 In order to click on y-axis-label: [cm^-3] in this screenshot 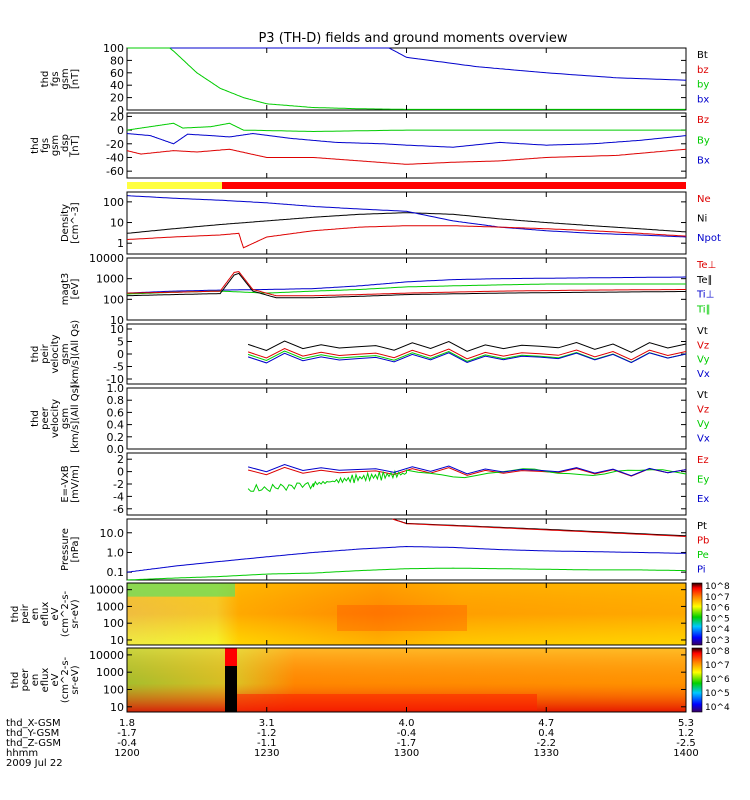, I will do `click(75, 222)`.